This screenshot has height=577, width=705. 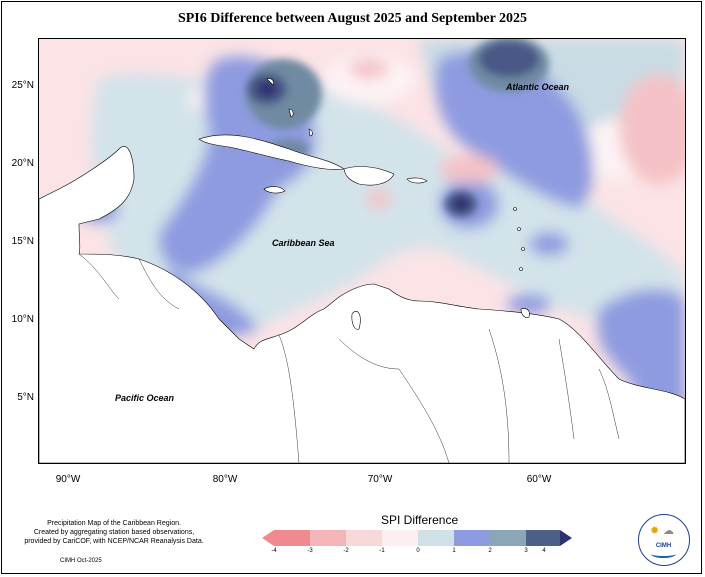 I want to click on y-tick-5n: 5°N, so click(x=25, y=397).